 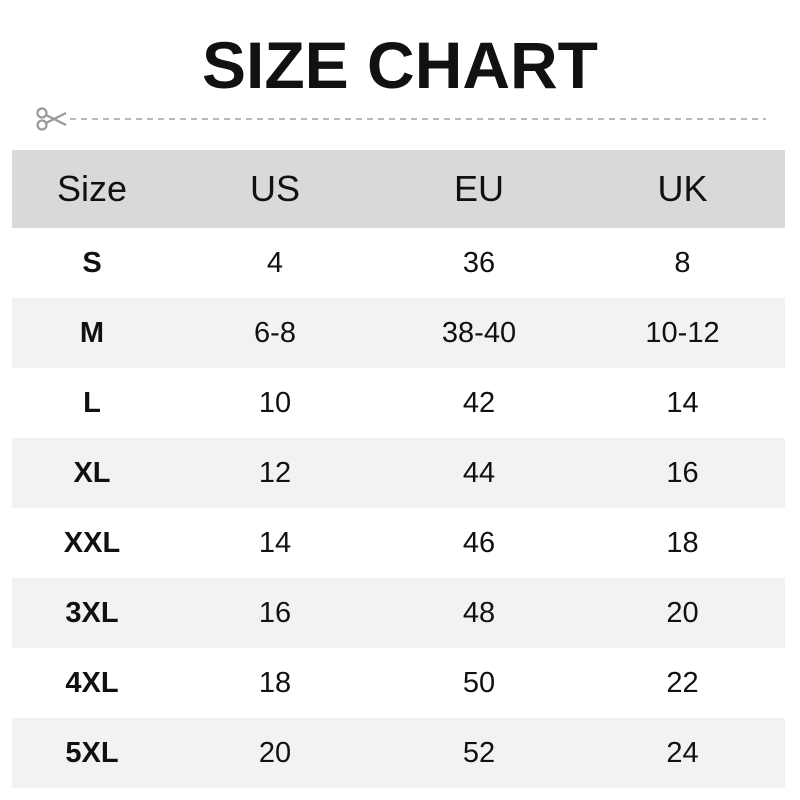 What do you see at coordinates (92, 188) in the screenshot?
I see `header-size: Size` at bounding box center [92, 188].